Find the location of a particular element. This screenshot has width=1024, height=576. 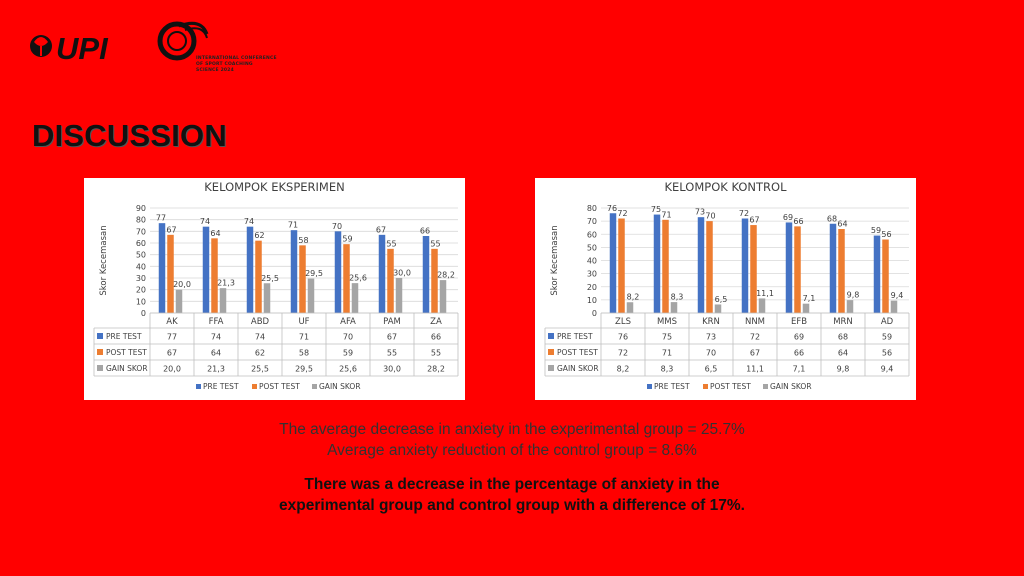

chart2-y-tick-label: 40 is located at coordinates (592, 261).